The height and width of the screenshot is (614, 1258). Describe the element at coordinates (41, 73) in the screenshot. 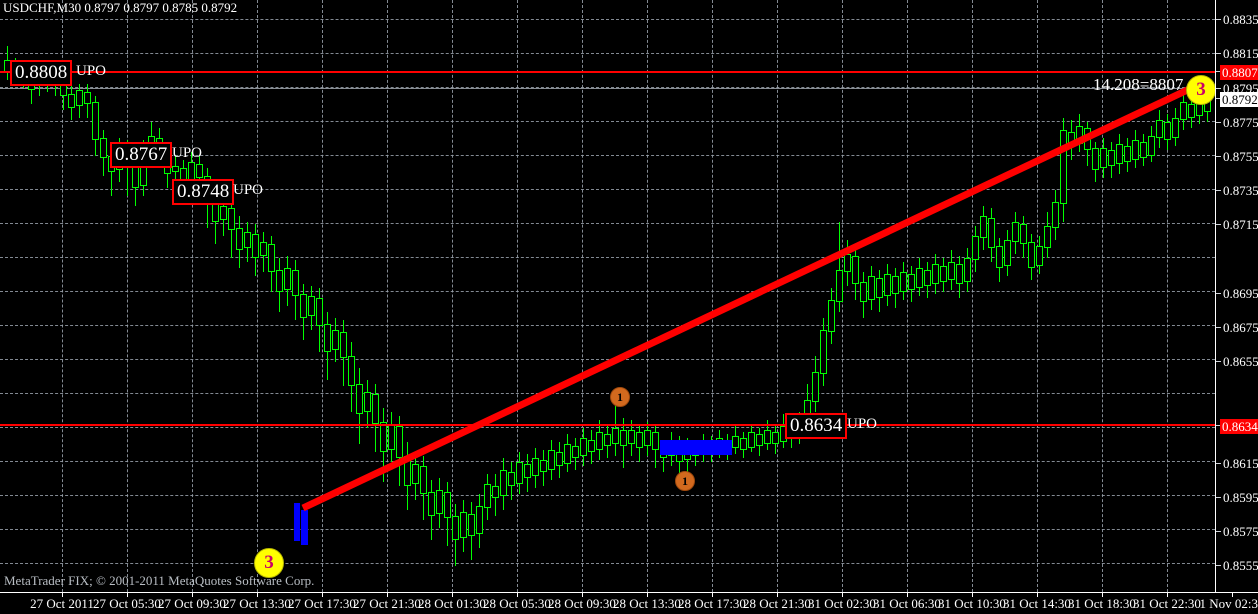

I see `price-level-tag: 0.8808` at that location.